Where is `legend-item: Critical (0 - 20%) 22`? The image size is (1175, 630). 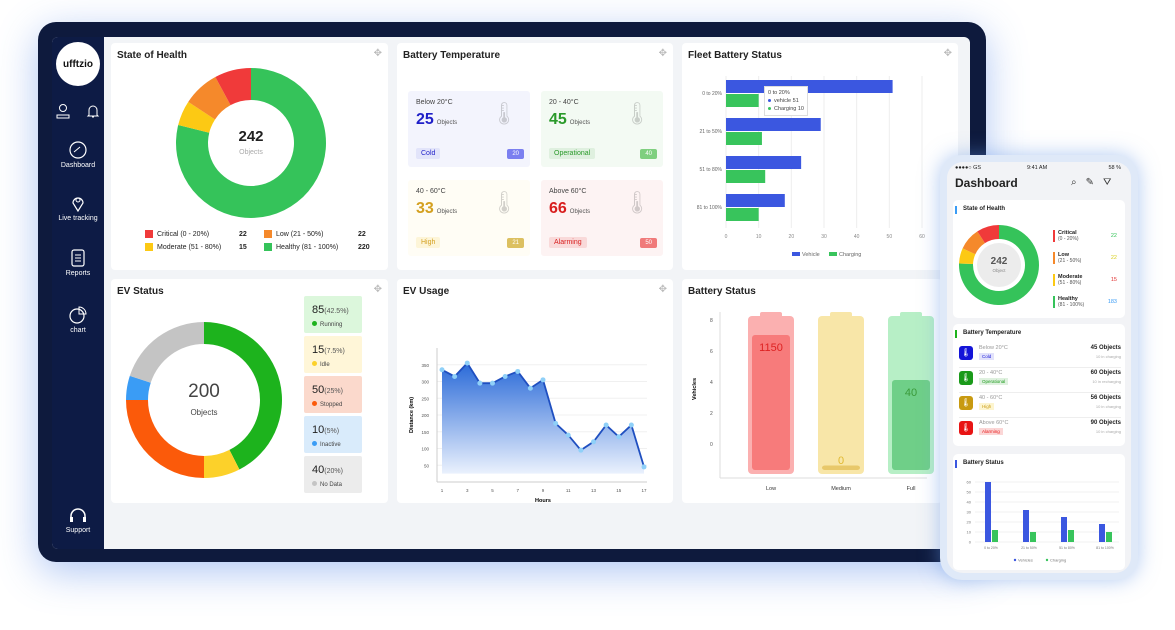
legend-item: Critical (0 - 20%) 22 is located at coordinates (196, 234).